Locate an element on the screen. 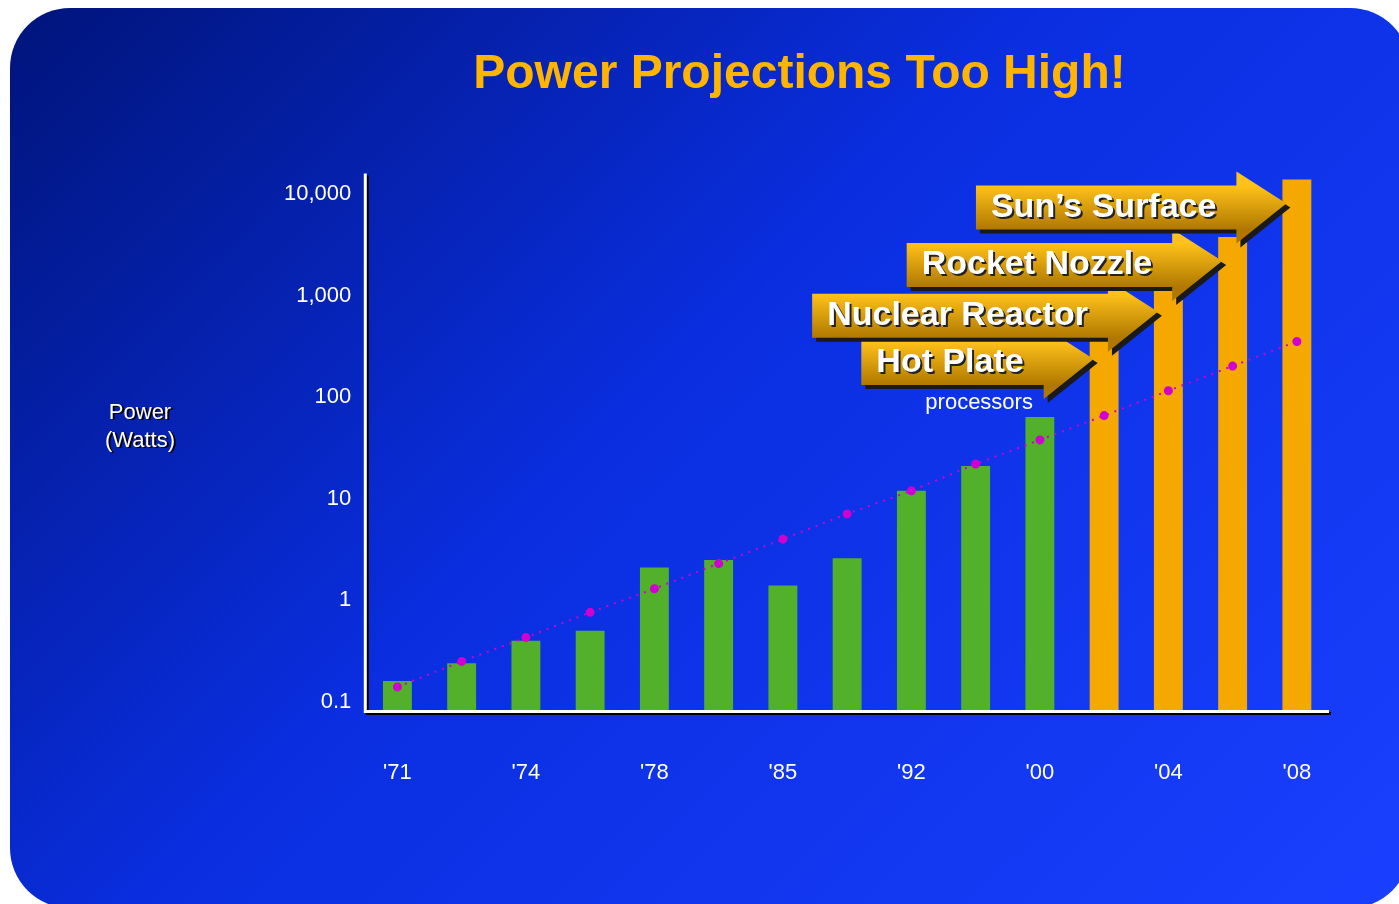  annotation: Nuclear Reactor is located at coordinates (959, 315).